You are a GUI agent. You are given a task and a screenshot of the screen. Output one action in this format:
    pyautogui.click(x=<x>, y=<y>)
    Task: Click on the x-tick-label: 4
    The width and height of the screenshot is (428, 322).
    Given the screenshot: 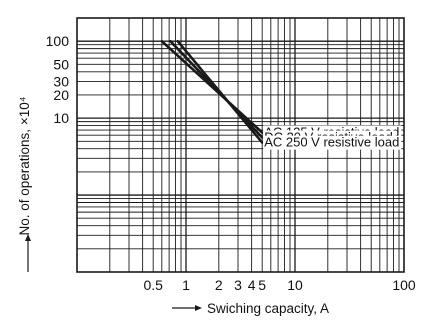 What is the action you would take?
    pyautogui.click(x=252, y=285)
    